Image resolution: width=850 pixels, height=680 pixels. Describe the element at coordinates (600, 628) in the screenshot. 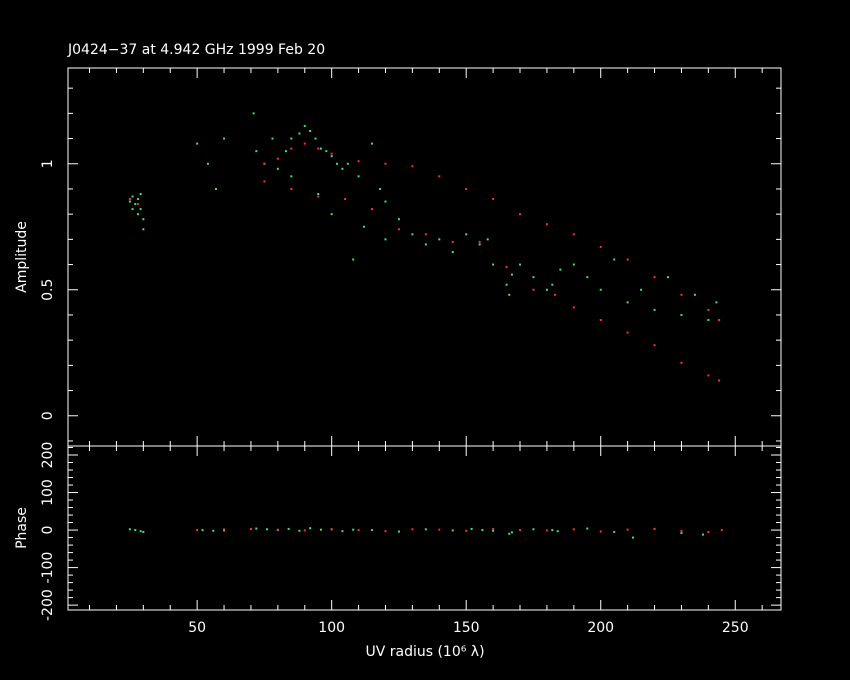

I see `x-tick-label: 200` at that location.